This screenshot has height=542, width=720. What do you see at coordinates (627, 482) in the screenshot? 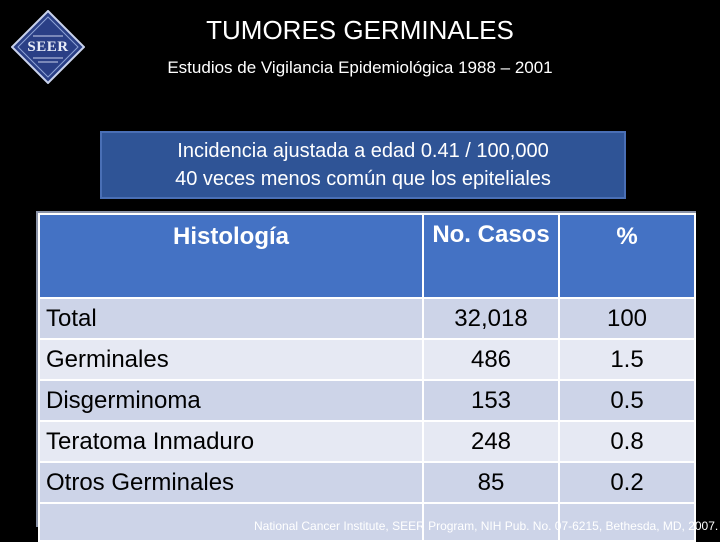
I see `row-percent: 0.2` at bounding box center [627, 482].